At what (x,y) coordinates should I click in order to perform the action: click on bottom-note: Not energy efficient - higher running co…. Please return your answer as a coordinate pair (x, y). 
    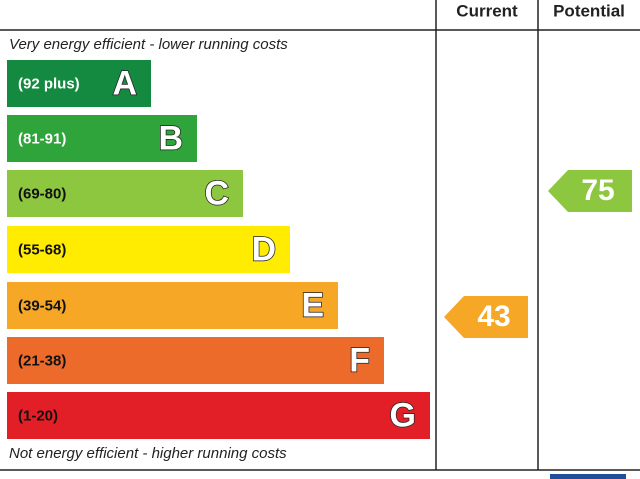
    Looking at the image, I should click on (148, 453).